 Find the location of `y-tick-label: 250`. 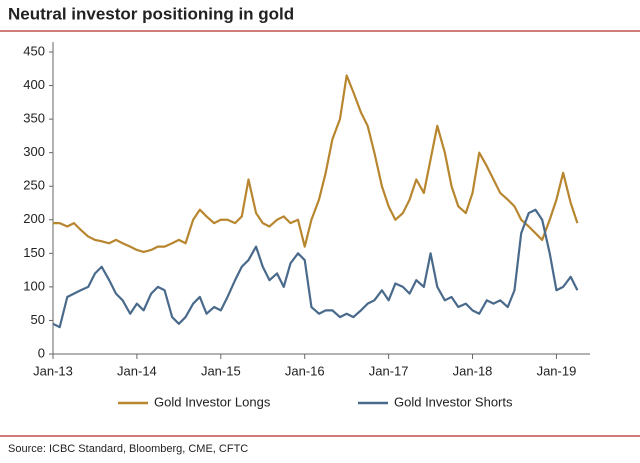

y-tick-label: 250 is located at coordinates (34, 185).